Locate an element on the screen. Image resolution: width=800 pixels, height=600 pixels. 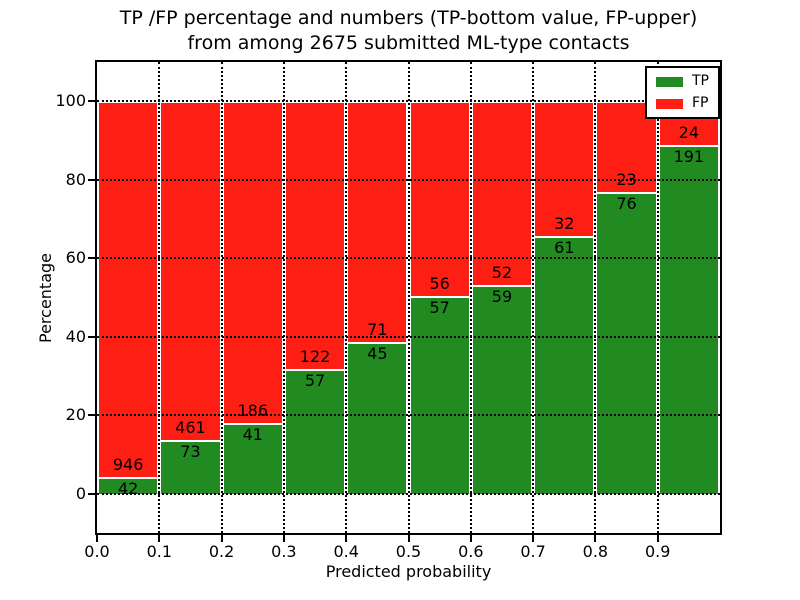
y-tick-label-80: 80 is located at coordinates (75, 179).